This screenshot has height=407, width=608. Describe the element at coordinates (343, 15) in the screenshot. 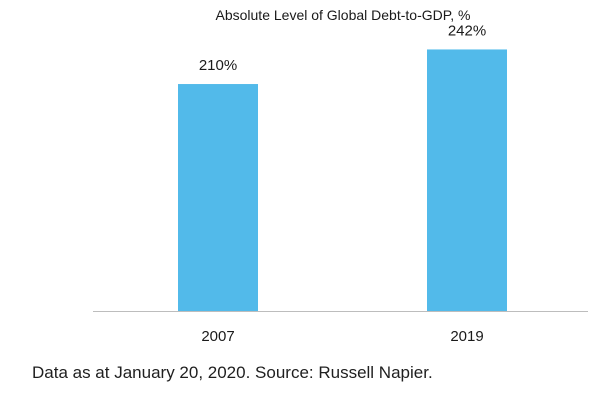

I see `chart-title: Absolute Level of Global Debt-to-GDP, %` at that location.